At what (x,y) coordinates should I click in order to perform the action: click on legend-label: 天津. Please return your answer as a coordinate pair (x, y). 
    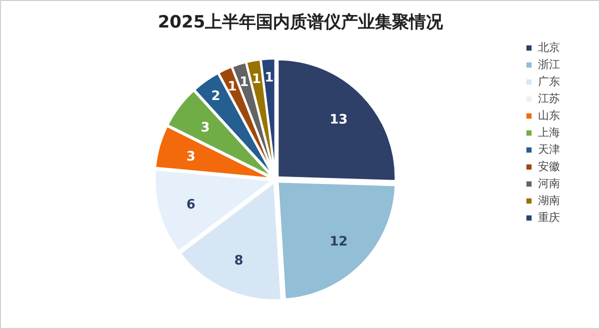
    Looking at the image, I should click on (549, 149).